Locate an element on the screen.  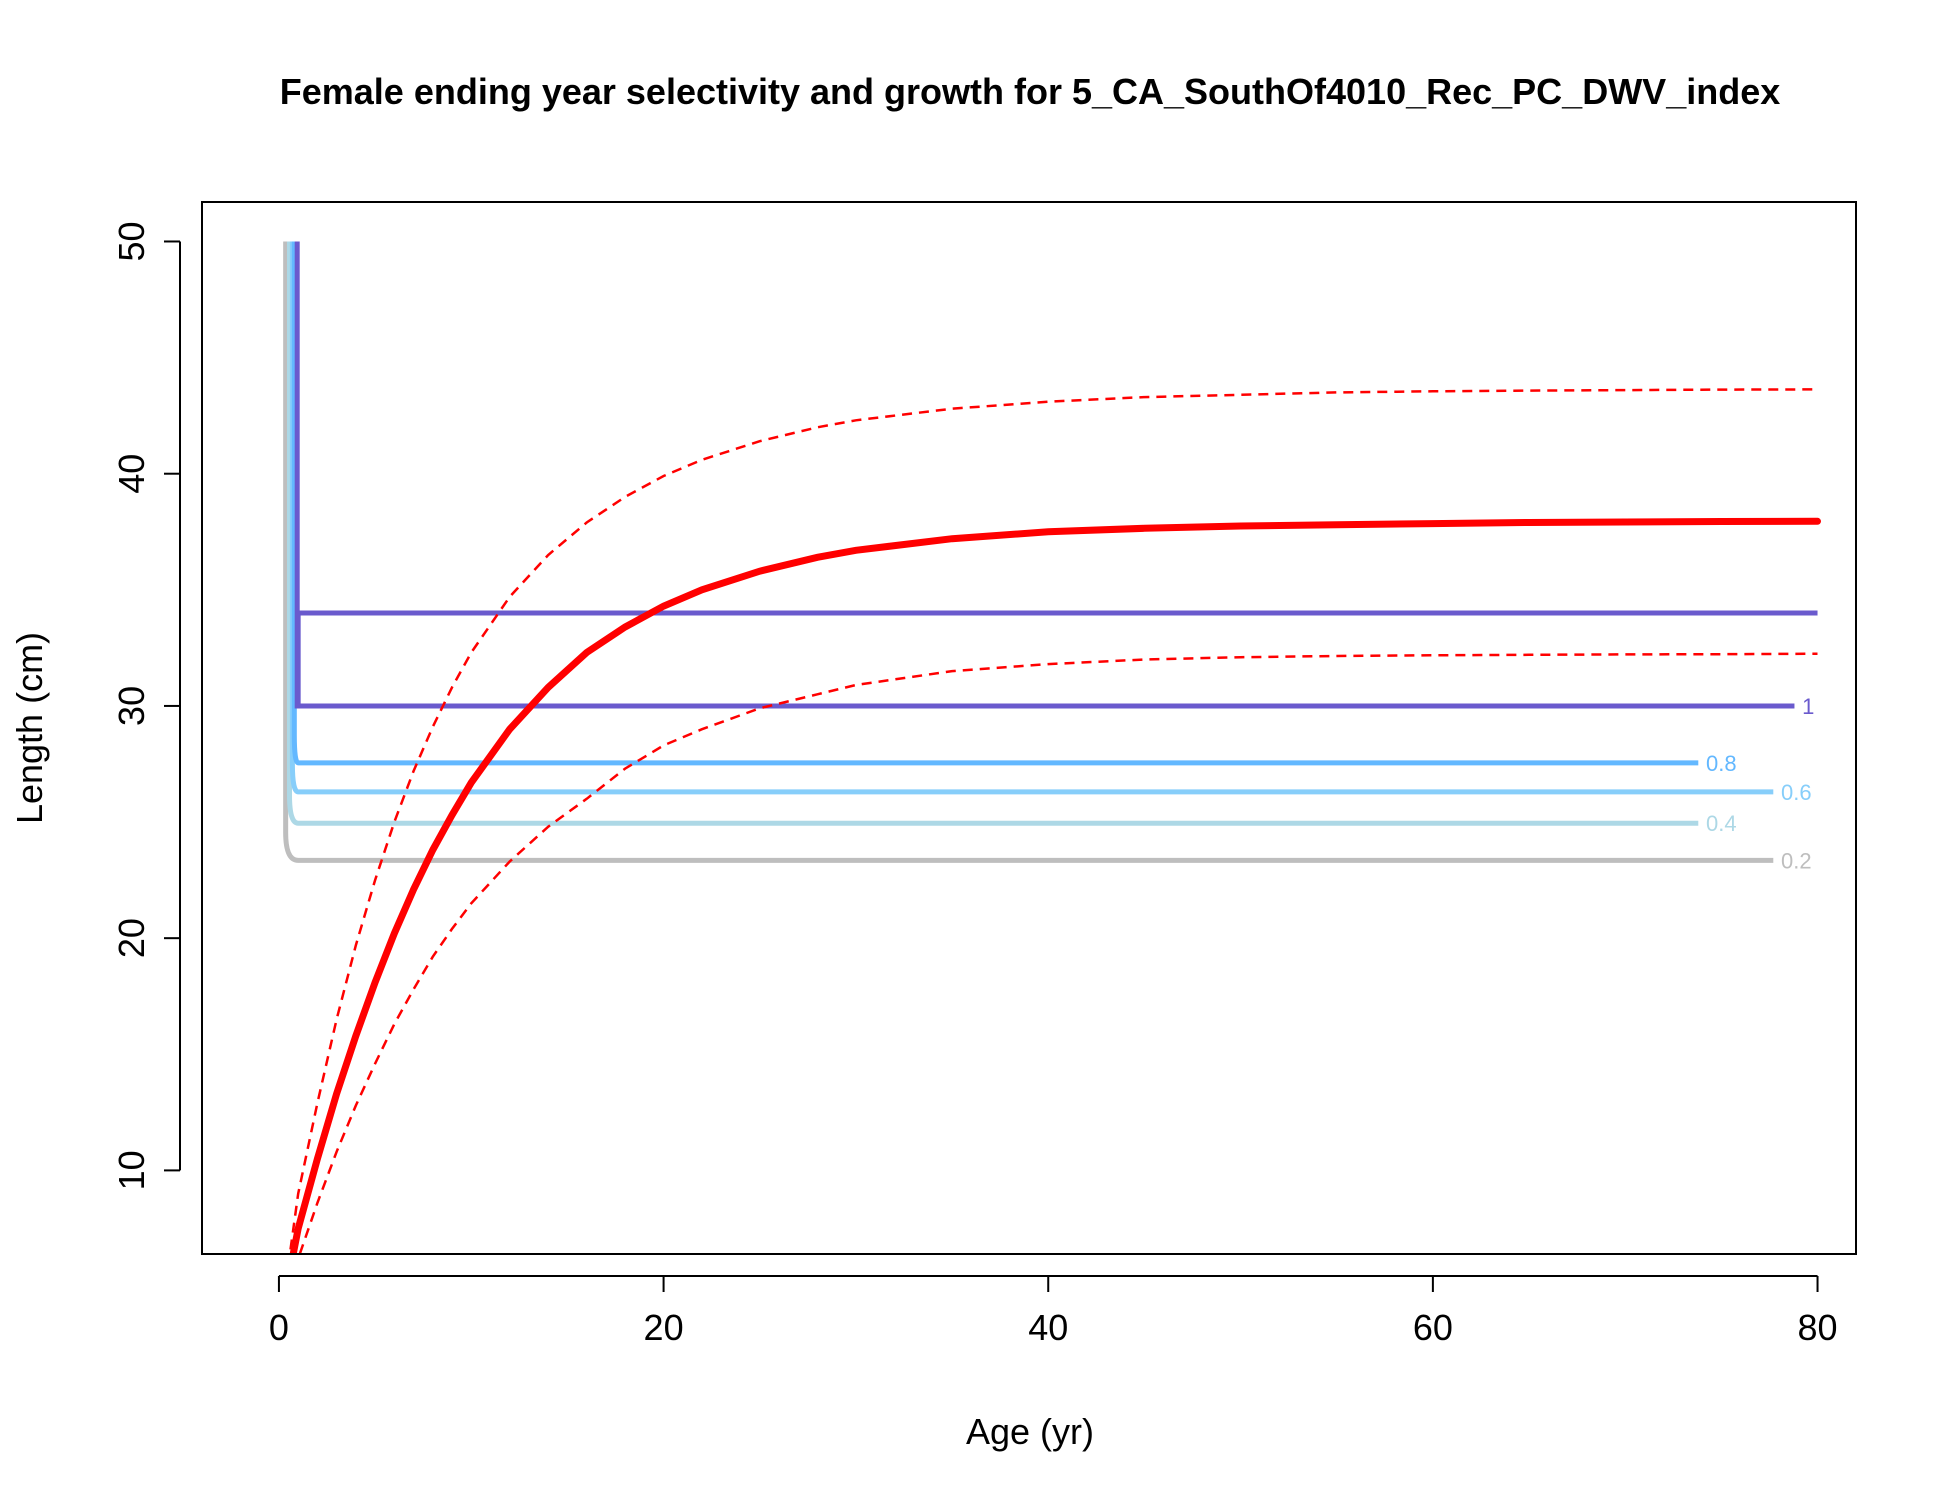
x-tick-label: 40 is located at coordinates (1048, 1327).